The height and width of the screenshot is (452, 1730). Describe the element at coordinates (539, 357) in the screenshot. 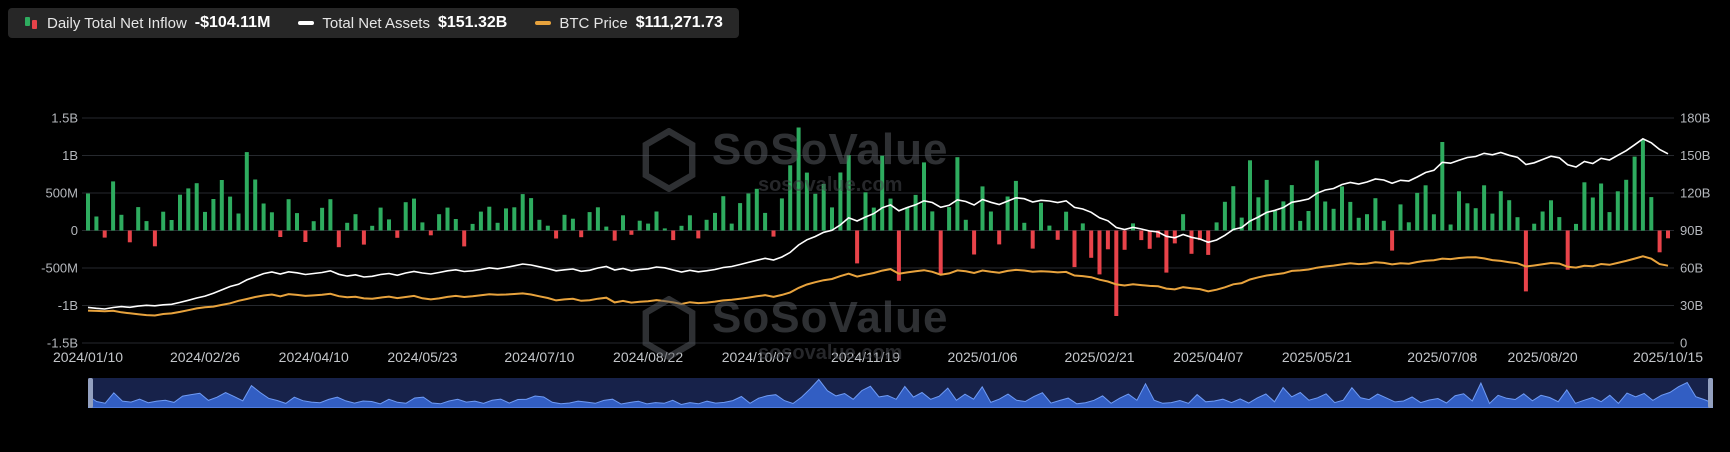

I see `svg-text: 2024/07/10` at that location.